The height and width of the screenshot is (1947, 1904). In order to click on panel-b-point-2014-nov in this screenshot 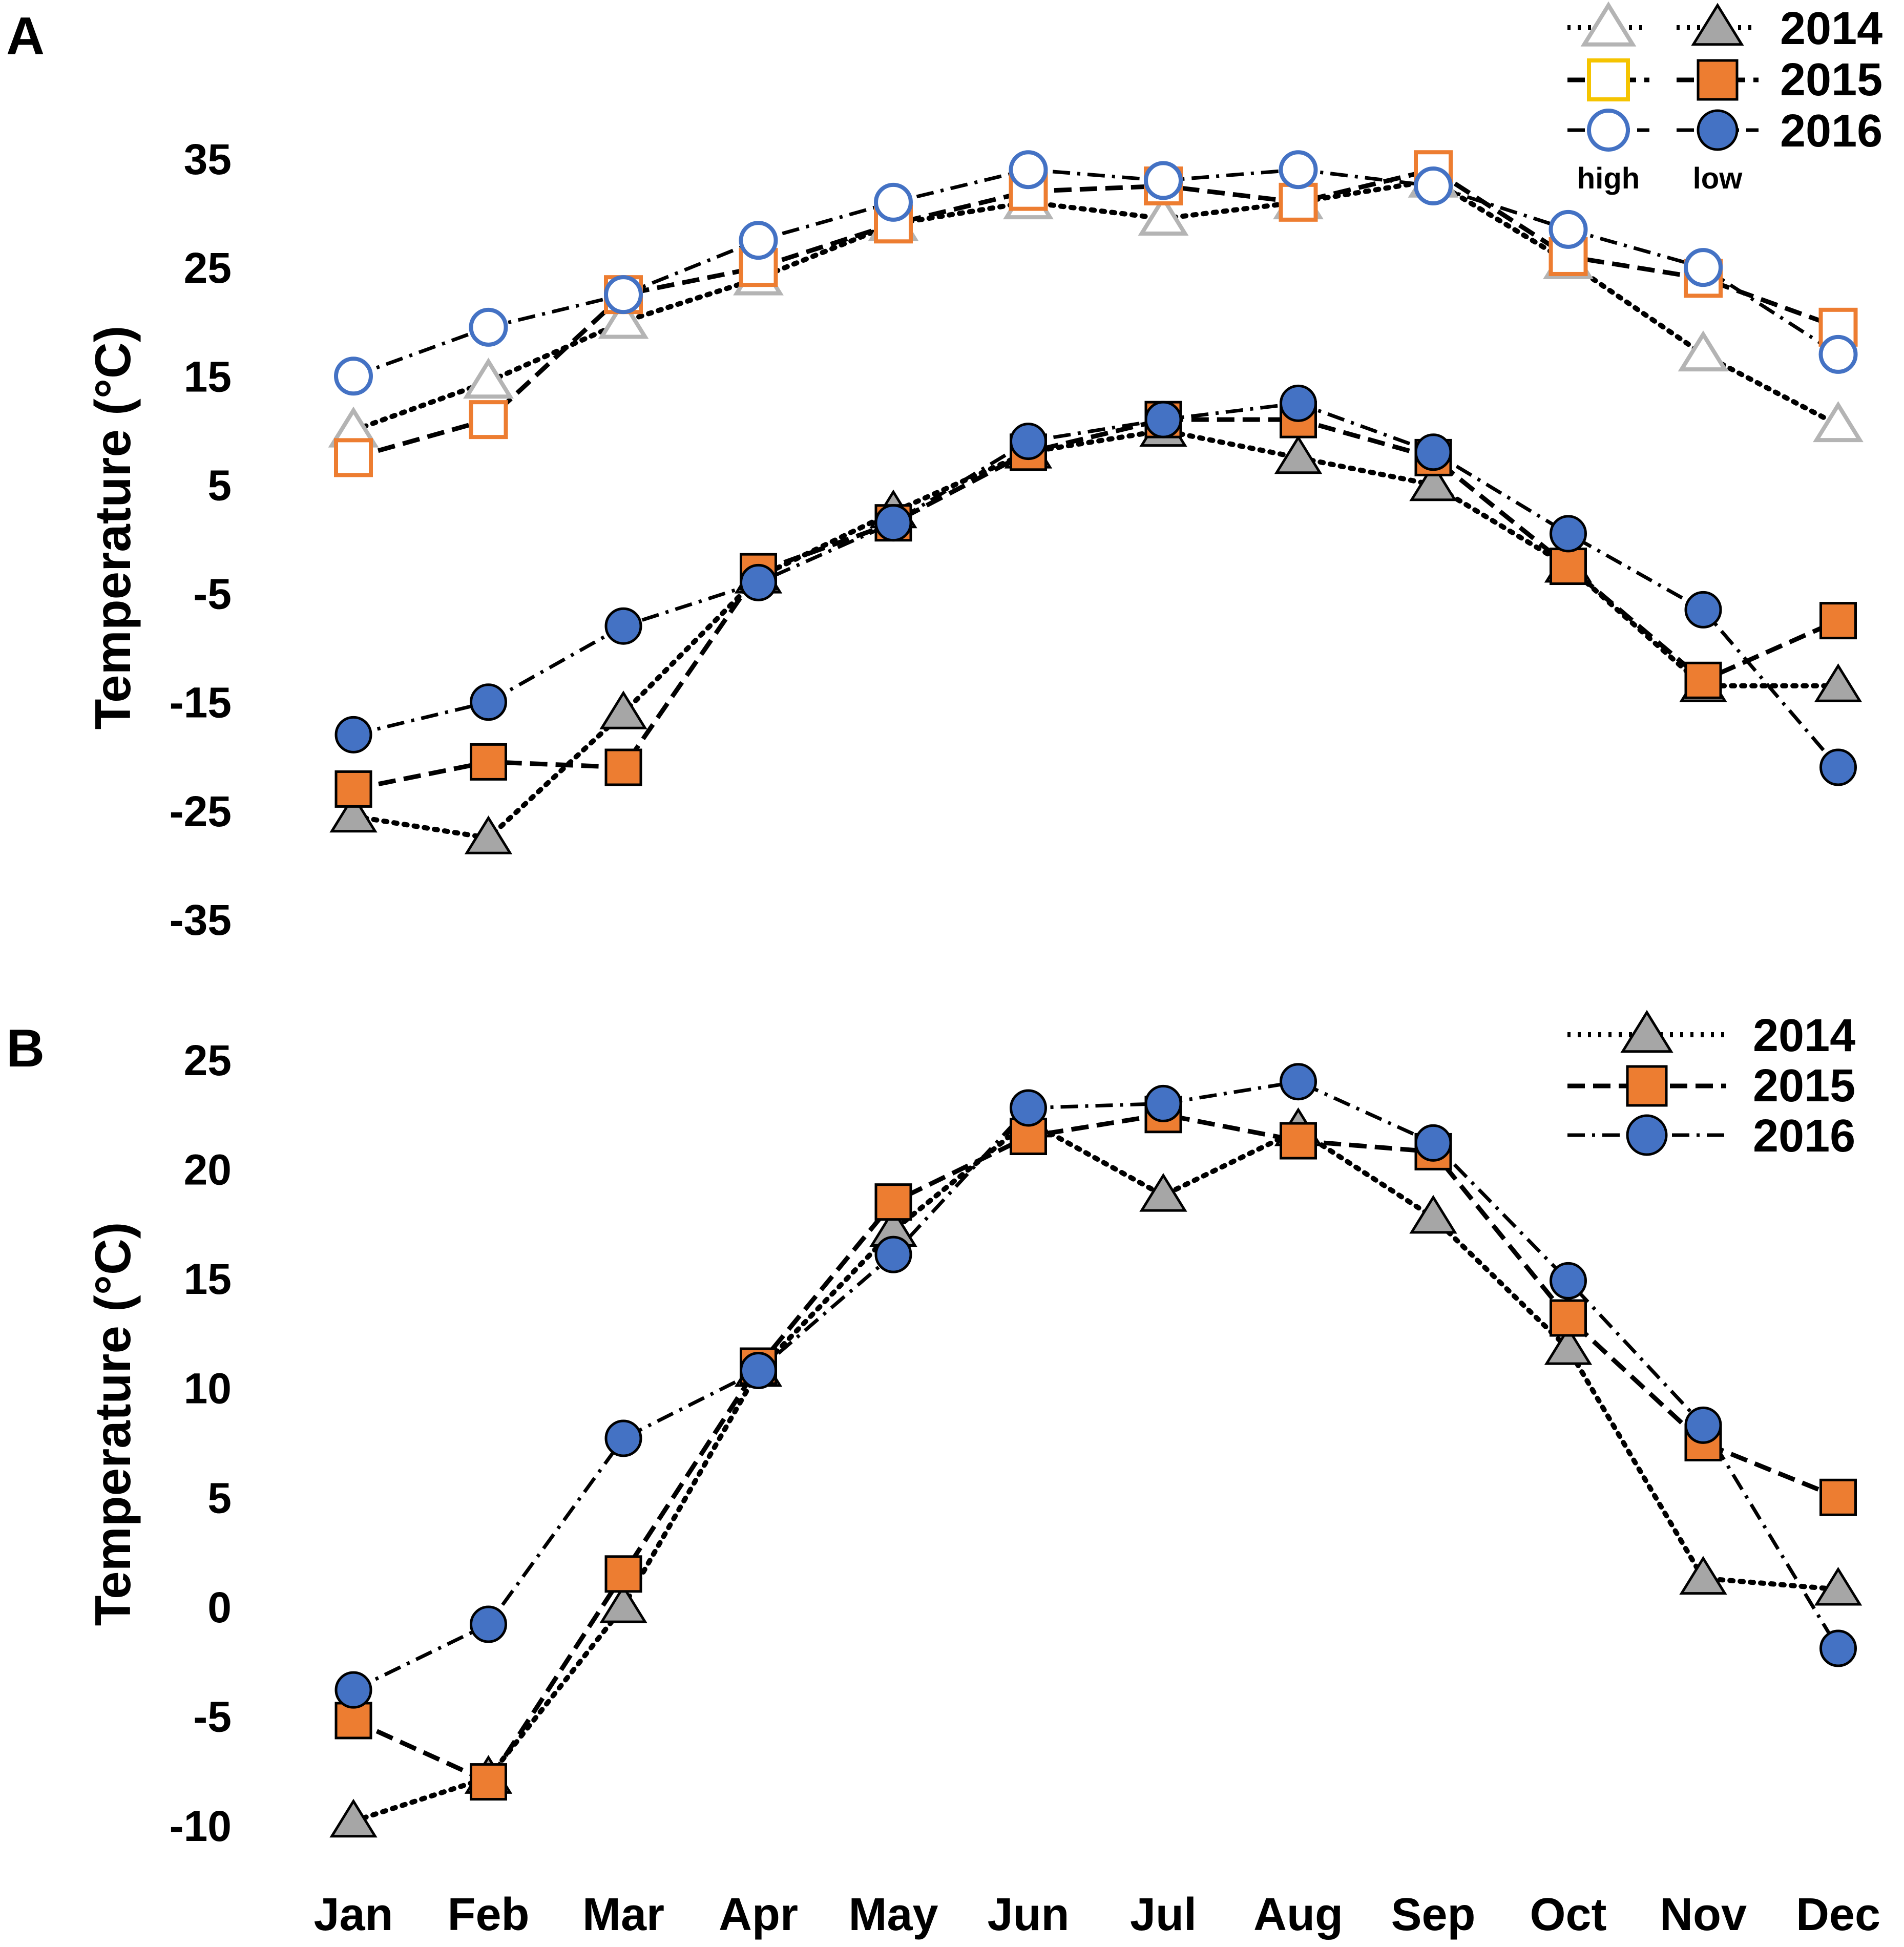, I will do `click(1703, 1575)`.